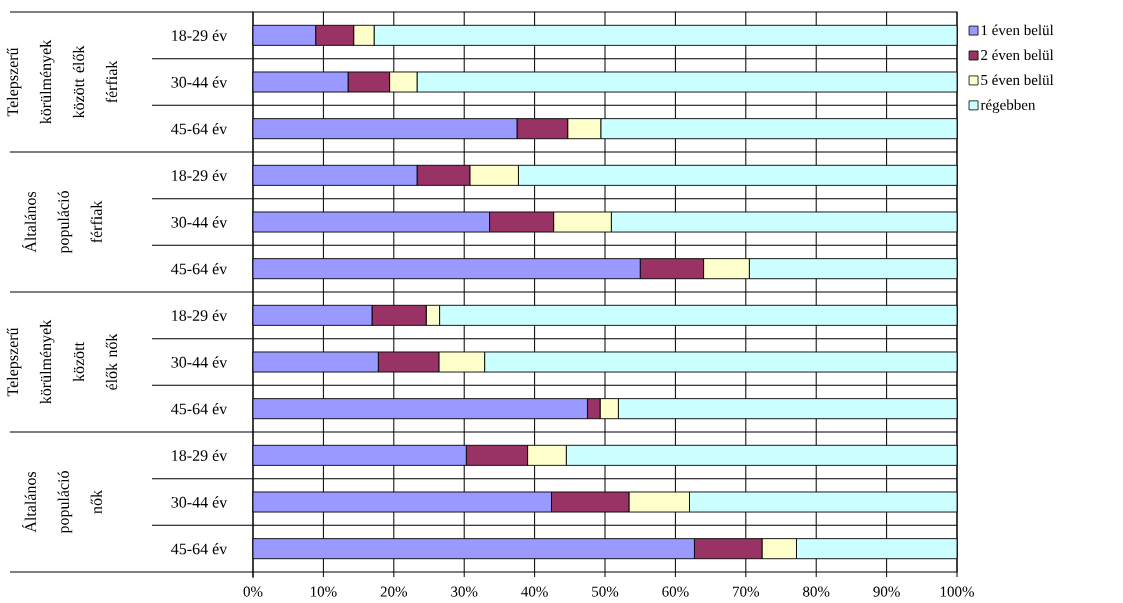 This screenshot has height=603, width=1123. Describe the element at coordinates (1017, 30) in the screenshot. I see `legend-label: 1 éven belül` at that location.